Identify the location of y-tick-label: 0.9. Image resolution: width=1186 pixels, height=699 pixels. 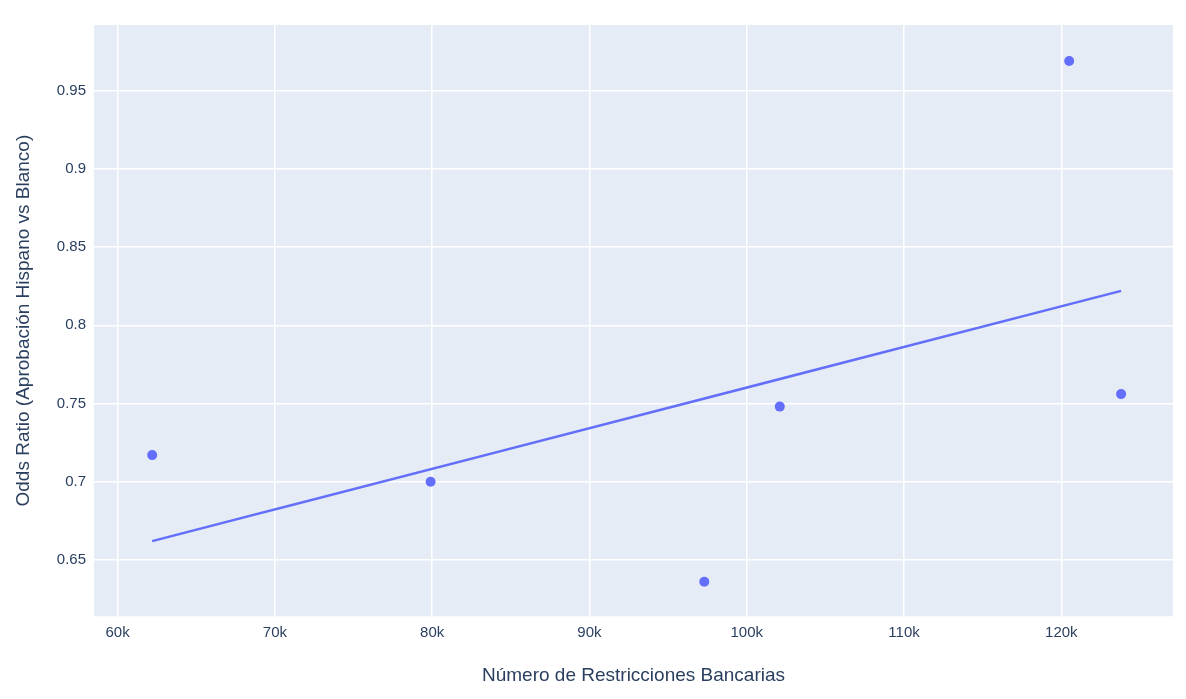
(75, 168).